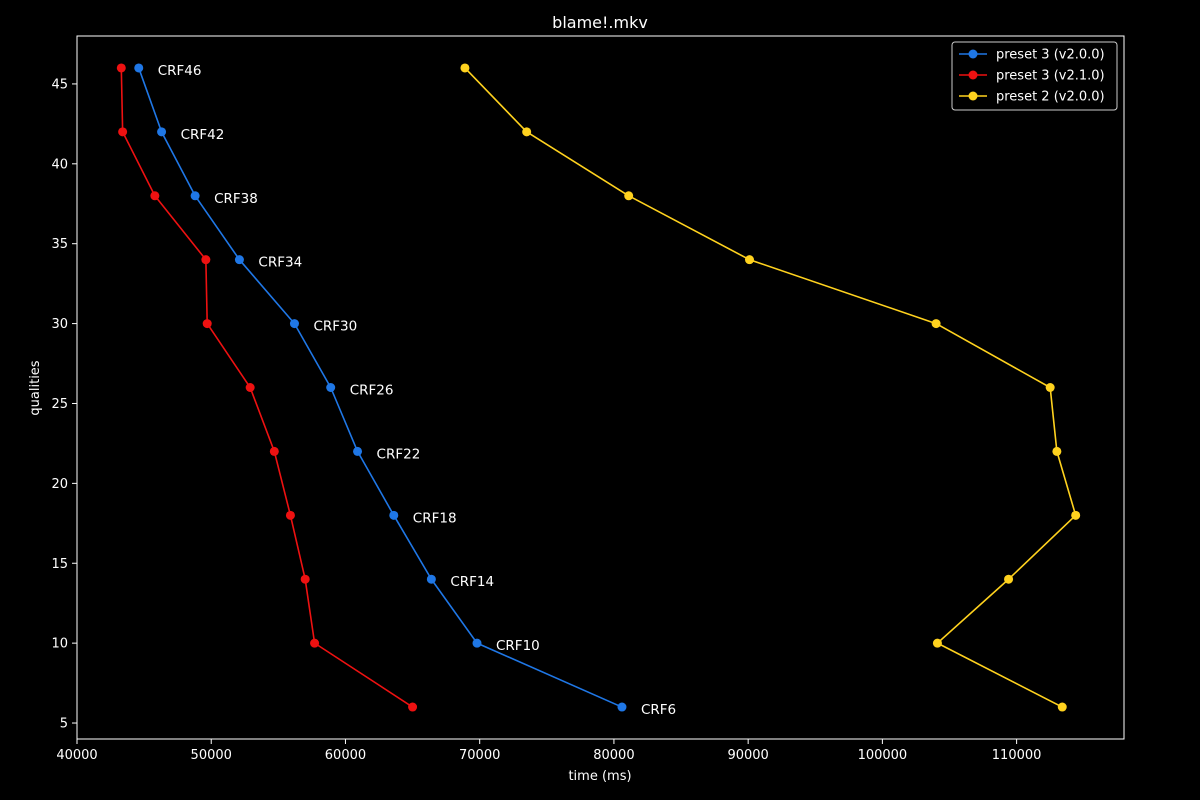 The width and height of the screenshot is (1200, 800). Describe the element at coordinates (658, 710) in the screenshot. I see `point-label: CRF6` at that location.